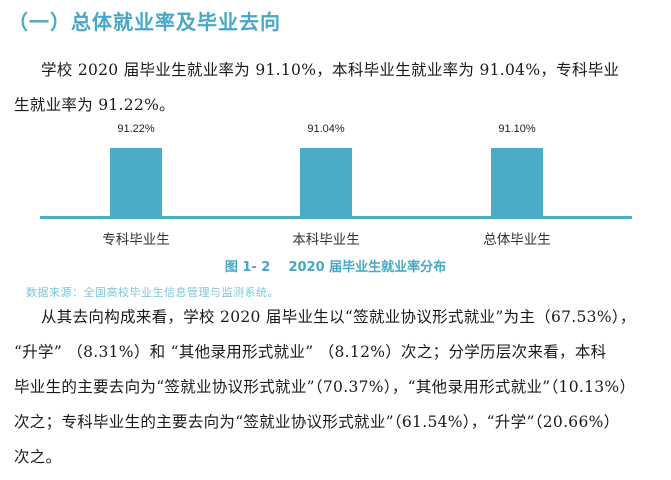 Image resolution: width=671 pixels, height=480 pixels. Describe the element at coordinates (38, 457) in the screenshot. I see `paragraph-line: 次之。` at that location.